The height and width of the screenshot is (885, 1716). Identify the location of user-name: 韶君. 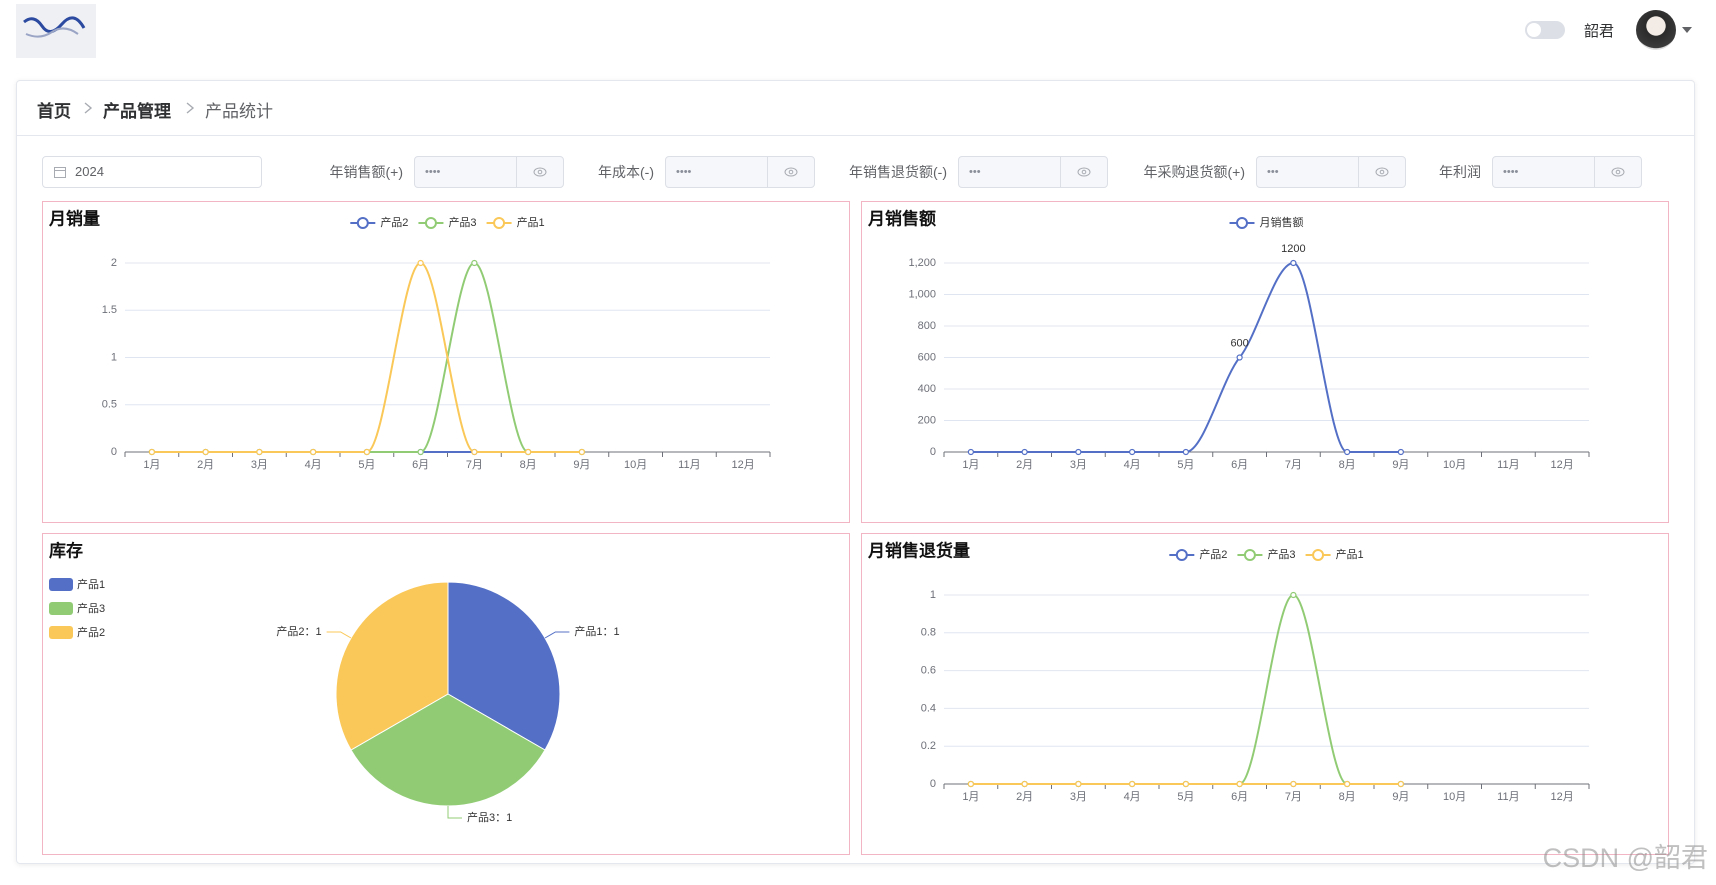
(1599, 31).